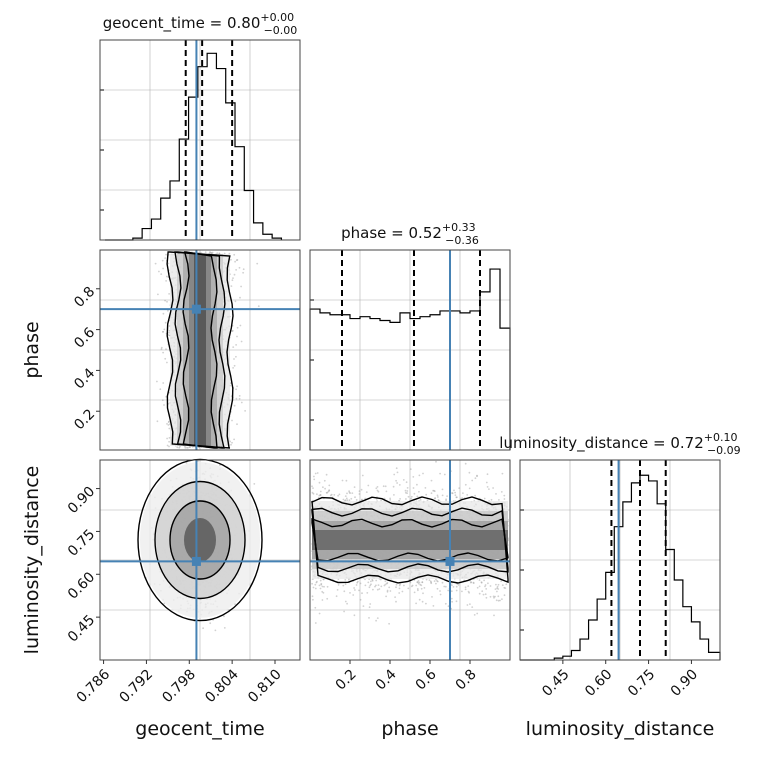 This screenshot has height=764, width=760. I want to click on y-tick-label: 0.2, so click(84, 419).